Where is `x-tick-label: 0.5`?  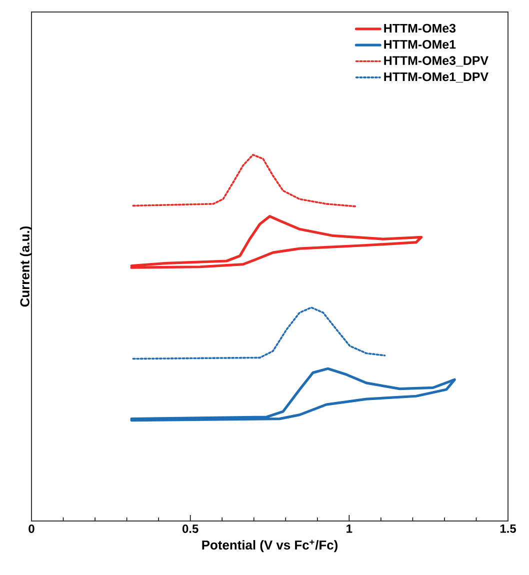 x-tick-label: 0.5 is located at coordinates (190, 528).